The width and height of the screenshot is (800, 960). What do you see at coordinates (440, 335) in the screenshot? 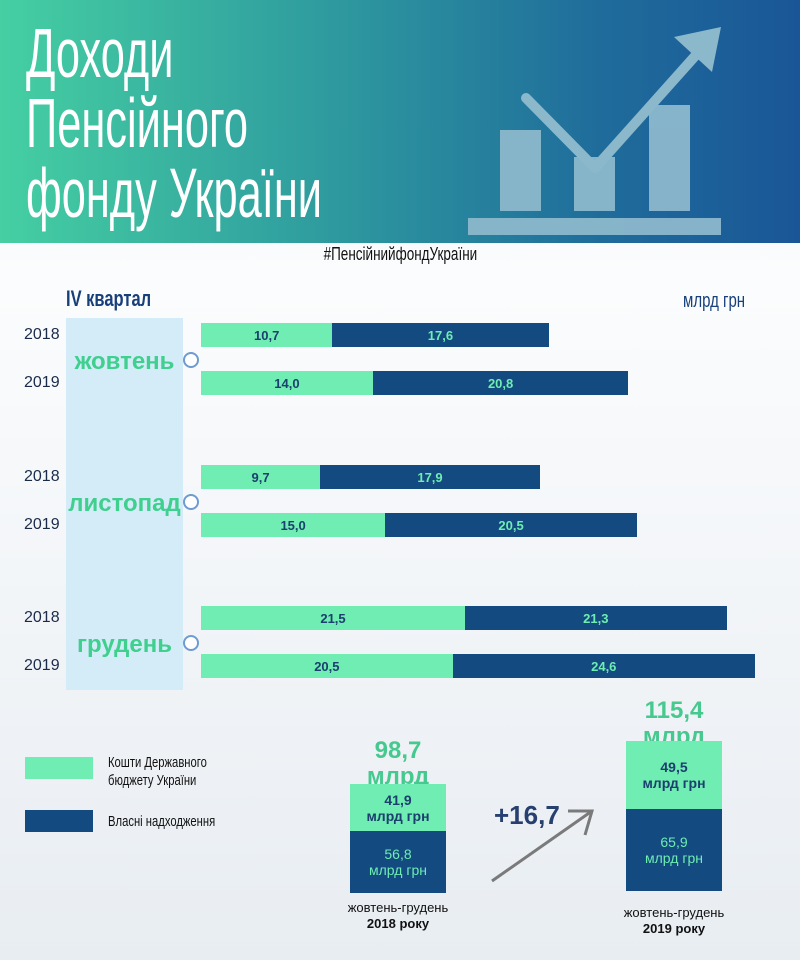
I see `bar-own: 17,6` at bounding box center [440, 335].